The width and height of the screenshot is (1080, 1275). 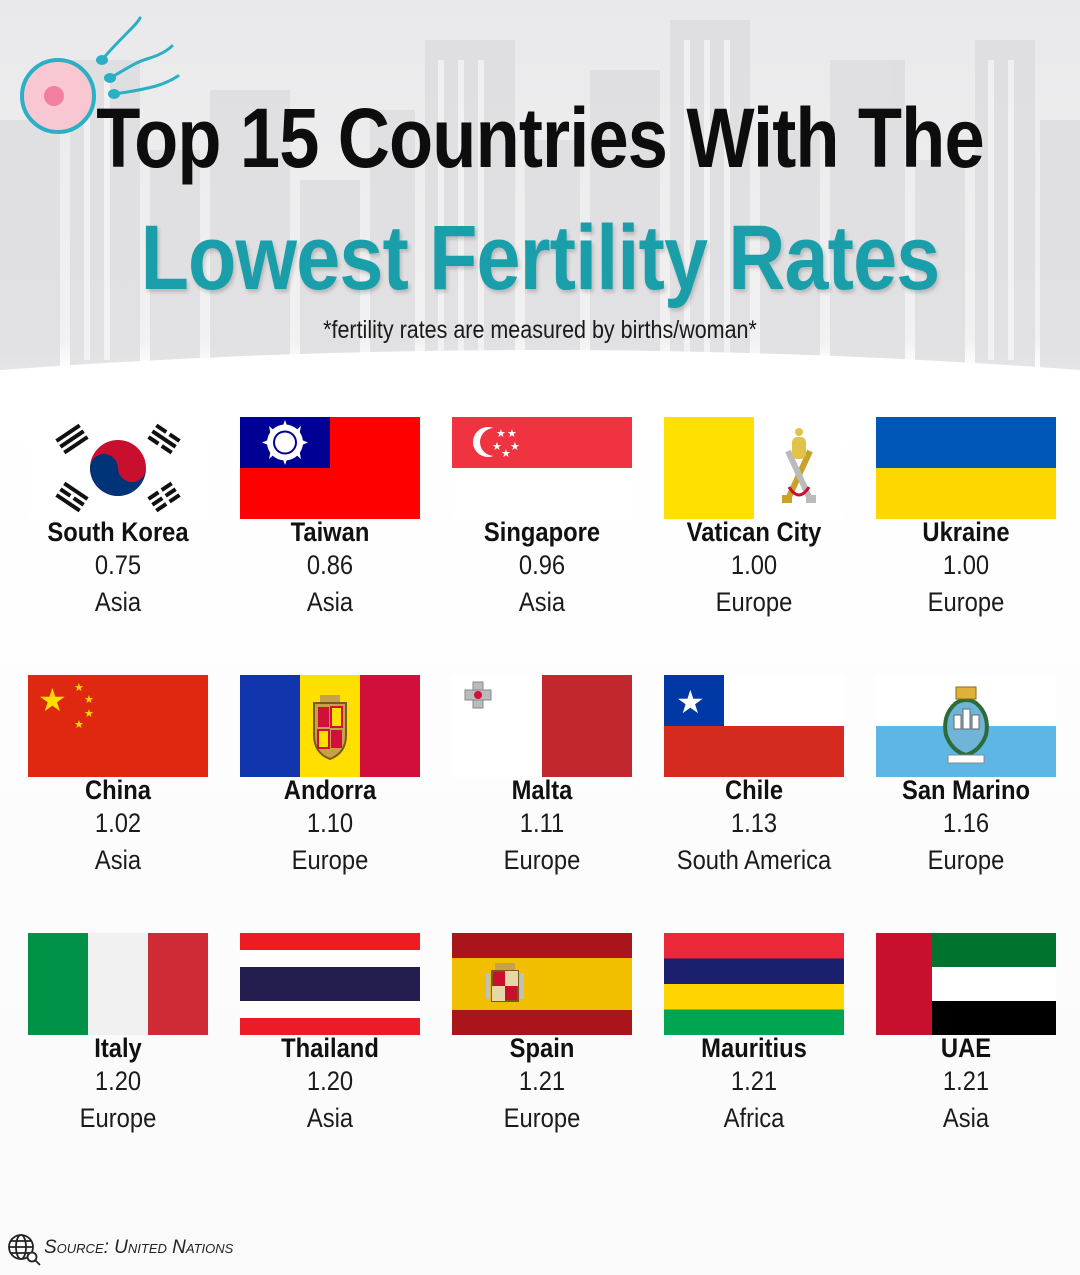 I want to click on country-name: China, so click(x=117, y=790).